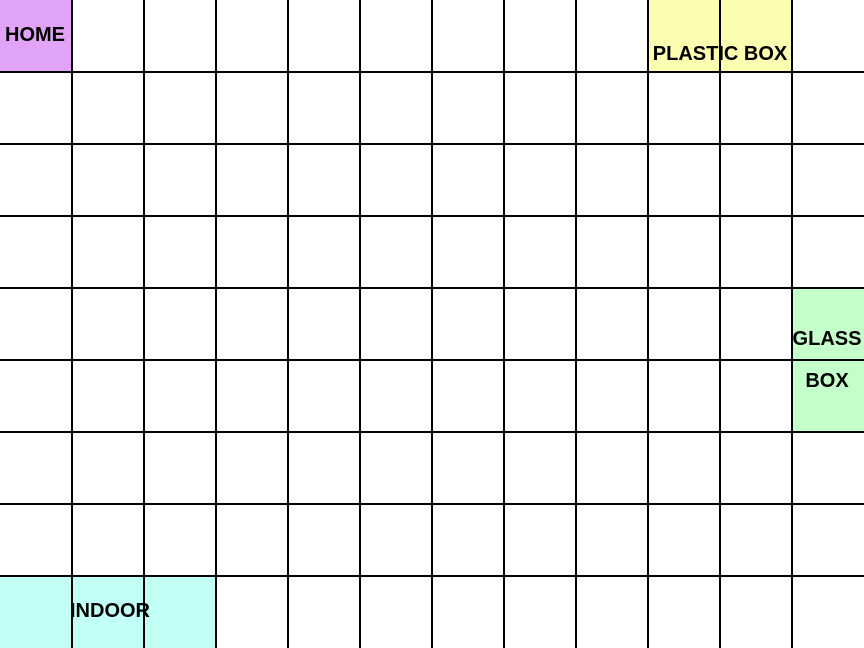 Image resolution: width=864 pixels, height=648 pixels. I want to click on plastic-box-label: PLASTIC BOX, so click(720, 54).